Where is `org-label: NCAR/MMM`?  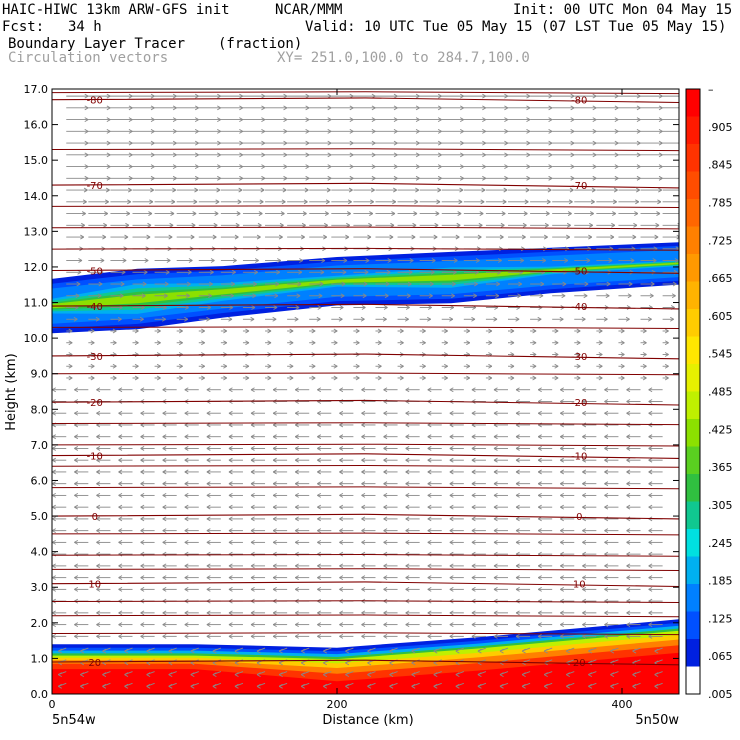 org-label: NCAR/MMM is located at coordinates (309, 10).